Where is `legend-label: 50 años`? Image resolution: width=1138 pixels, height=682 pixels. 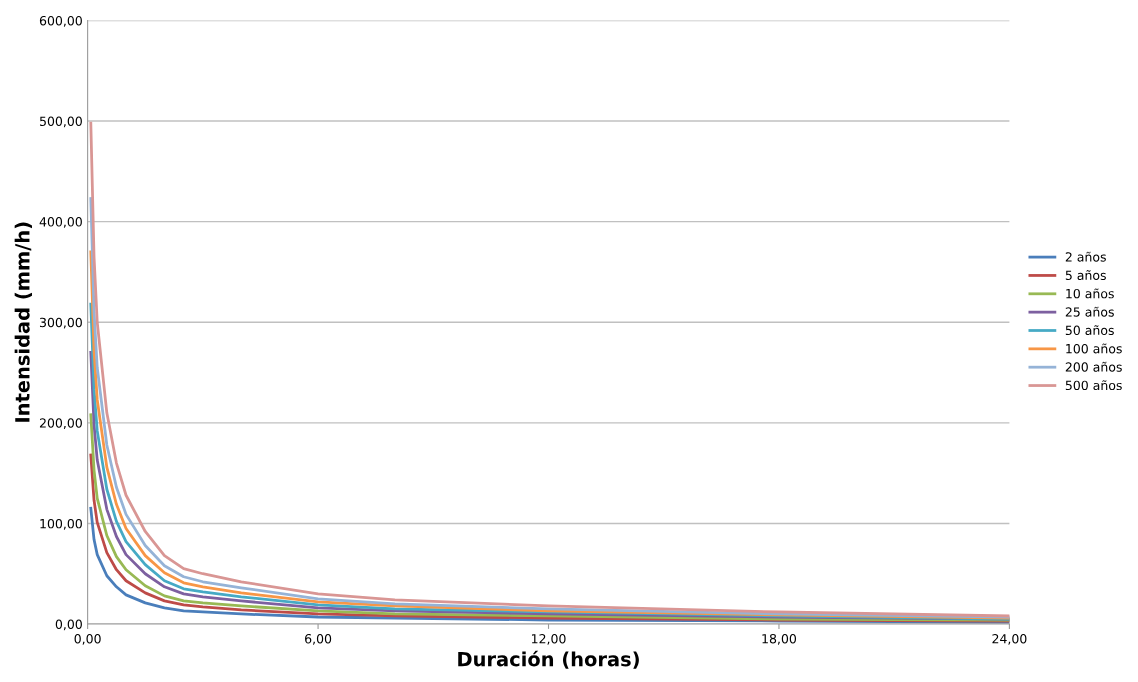
legend-label: 50 años is located at coordinates (1089, 330).